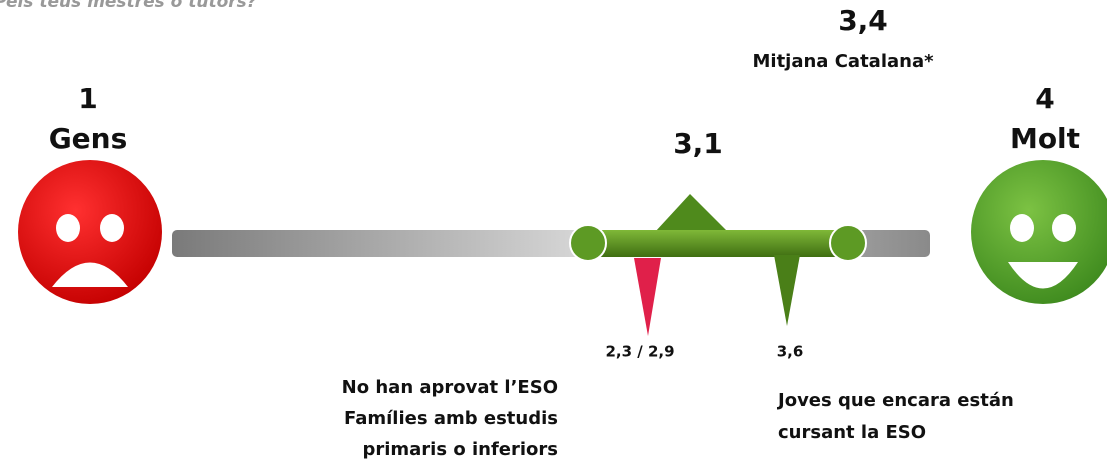  What do you see at coordinates (848, 243) in the screenshot?
I see `range-end` at bounding box center [848, 243].